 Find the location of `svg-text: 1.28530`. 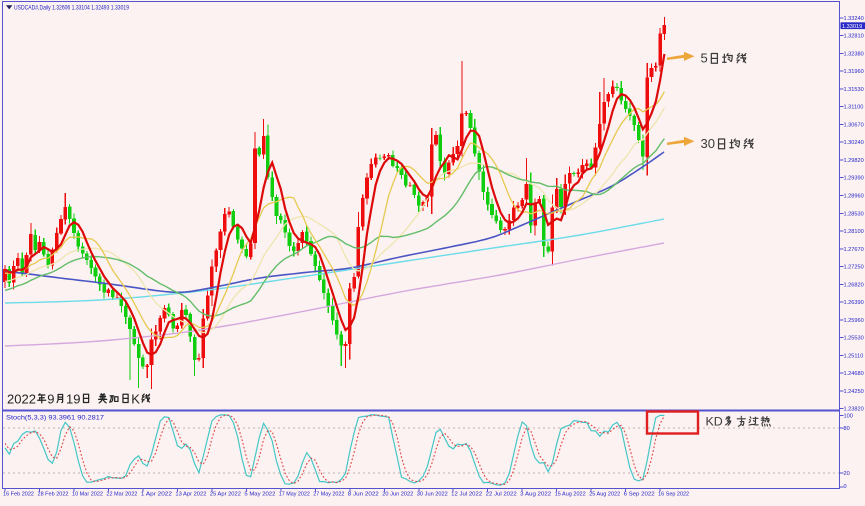

svg-text: 1.28530 is located at coordinates (854, 214).